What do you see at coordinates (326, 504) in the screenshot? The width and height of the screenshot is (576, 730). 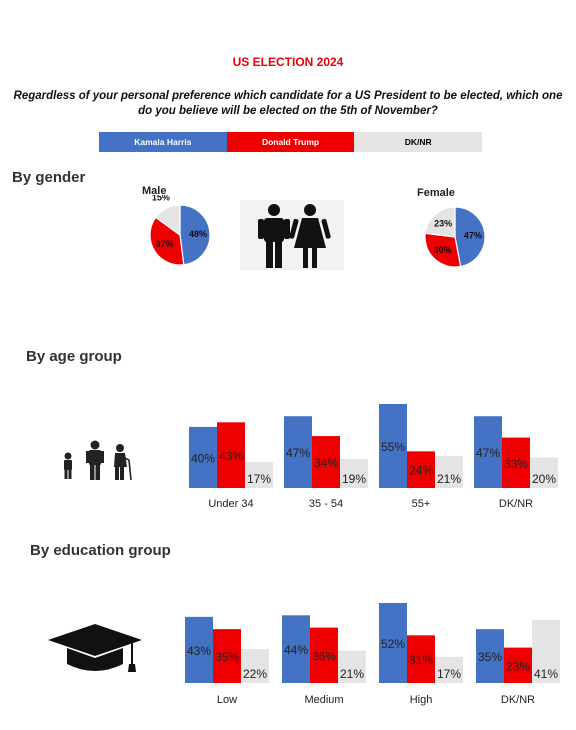 I see `age-category-label-1: 35 - 54` at bounding box center [326, 504].